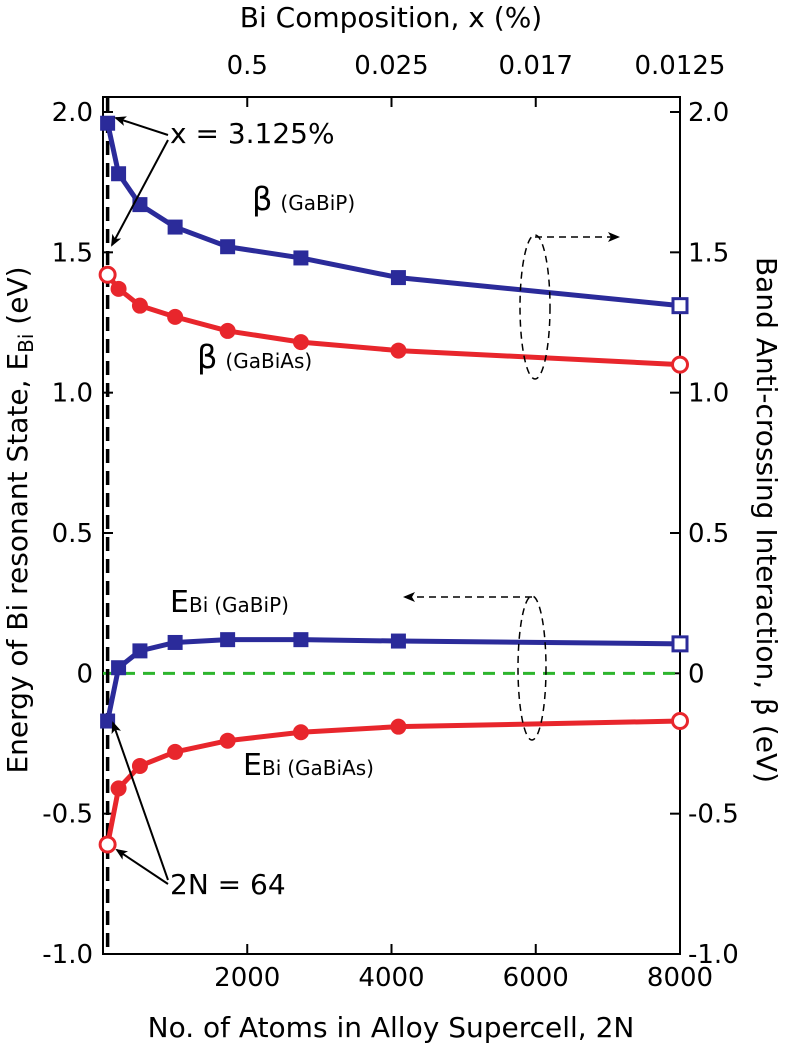 This screenshot has width=785, height=1046. Describe the element at coordinates (26, 343) in the screenshot. I see `y-left-title-part2: Bi` at that location.